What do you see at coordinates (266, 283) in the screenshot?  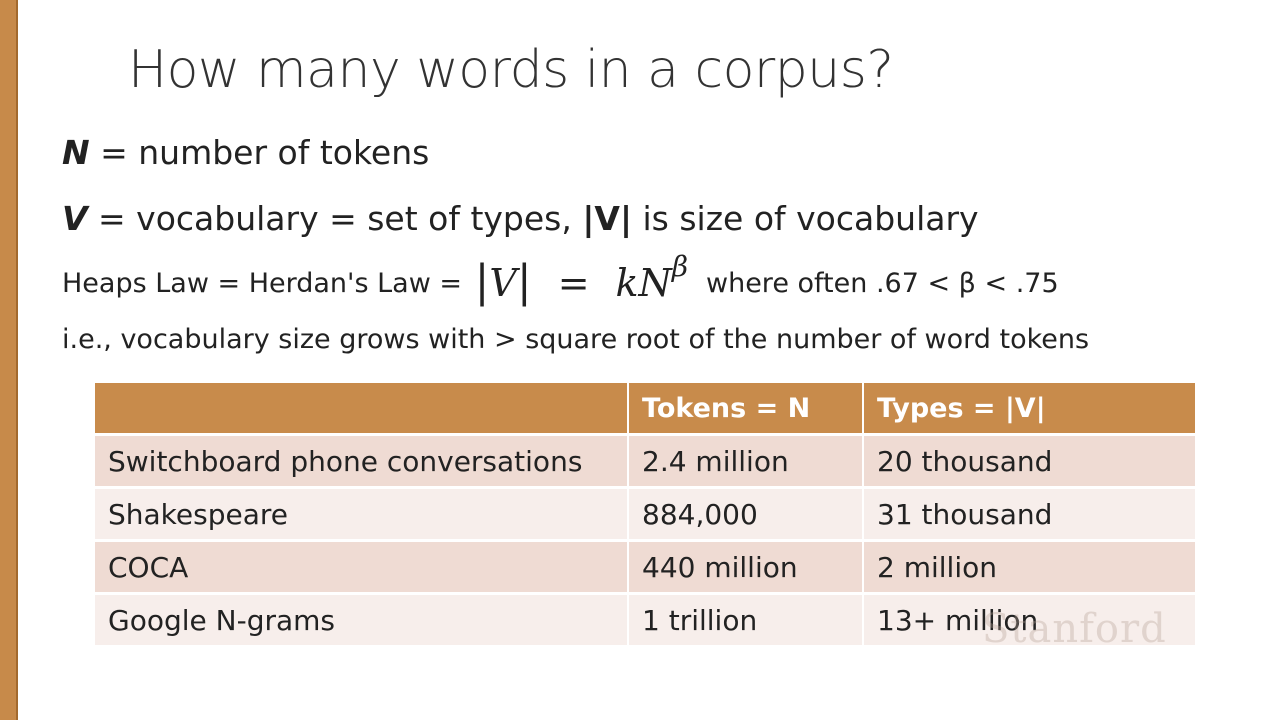 I see `heaps-prefix: Heaps Law = Herdan's Law =` at bounding box center [266, 283].